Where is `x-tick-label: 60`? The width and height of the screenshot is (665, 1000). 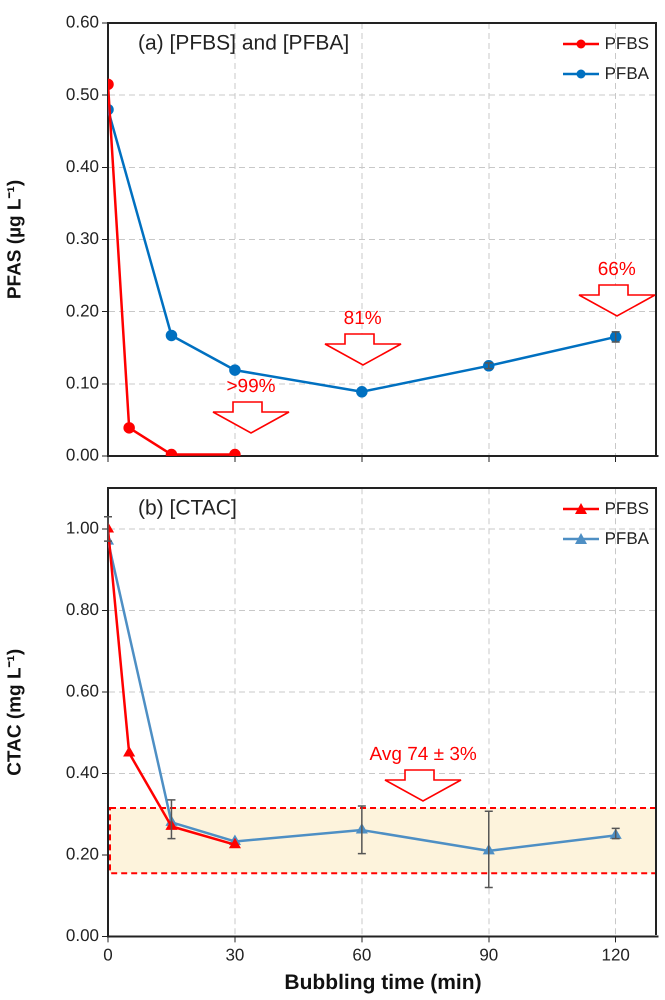
x-tick-label: 60 is located at coordinates (362, 954).